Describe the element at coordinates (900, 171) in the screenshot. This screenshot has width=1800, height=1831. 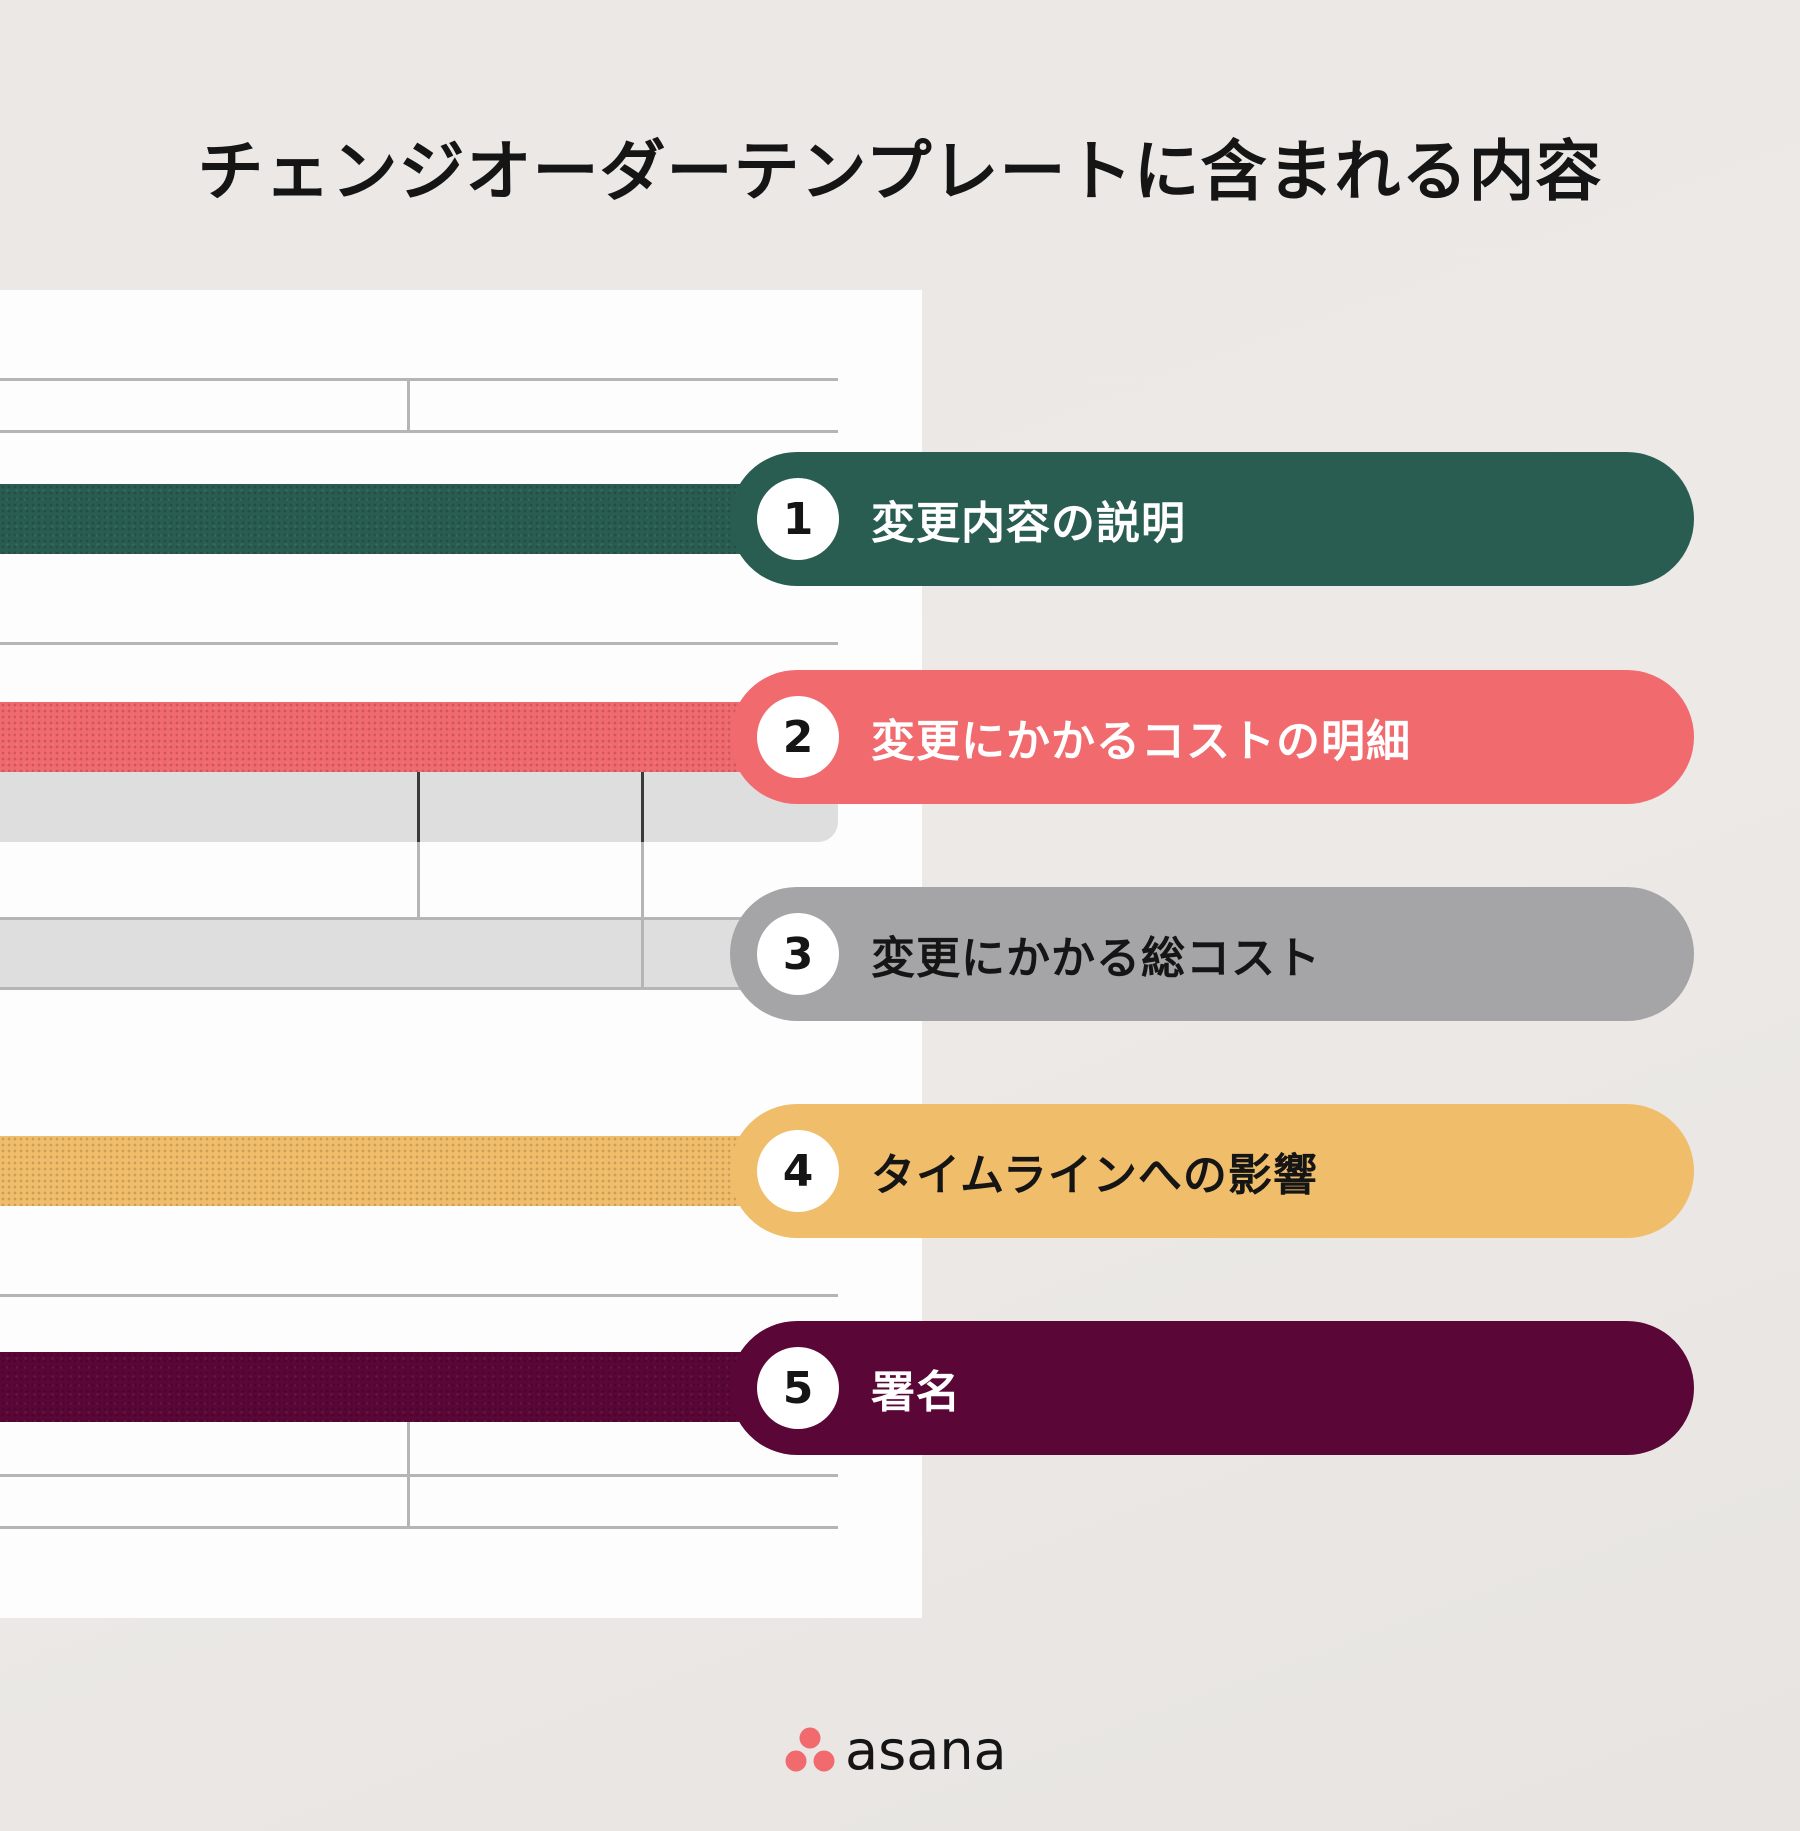
I see `page-title: チェンジオーダーテンプレートに含まれる内容` at that location.